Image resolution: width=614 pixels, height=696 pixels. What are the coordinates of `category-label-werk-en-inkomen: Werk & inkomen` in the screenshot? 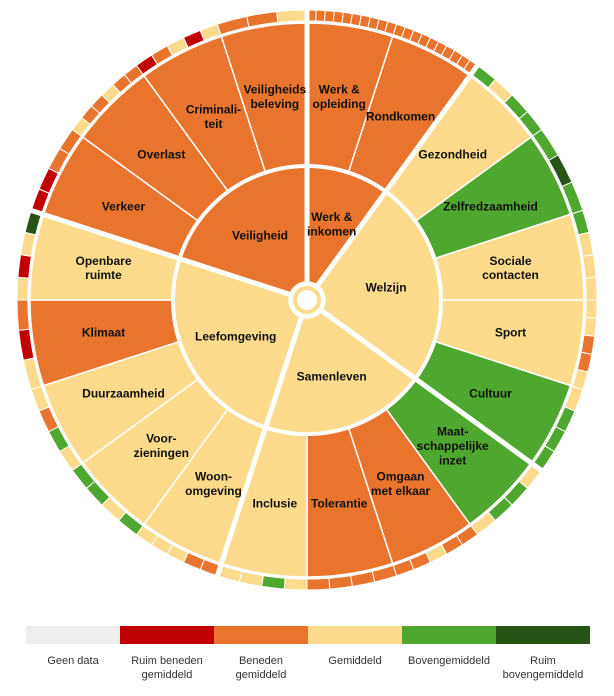 It's located at (331, 224).